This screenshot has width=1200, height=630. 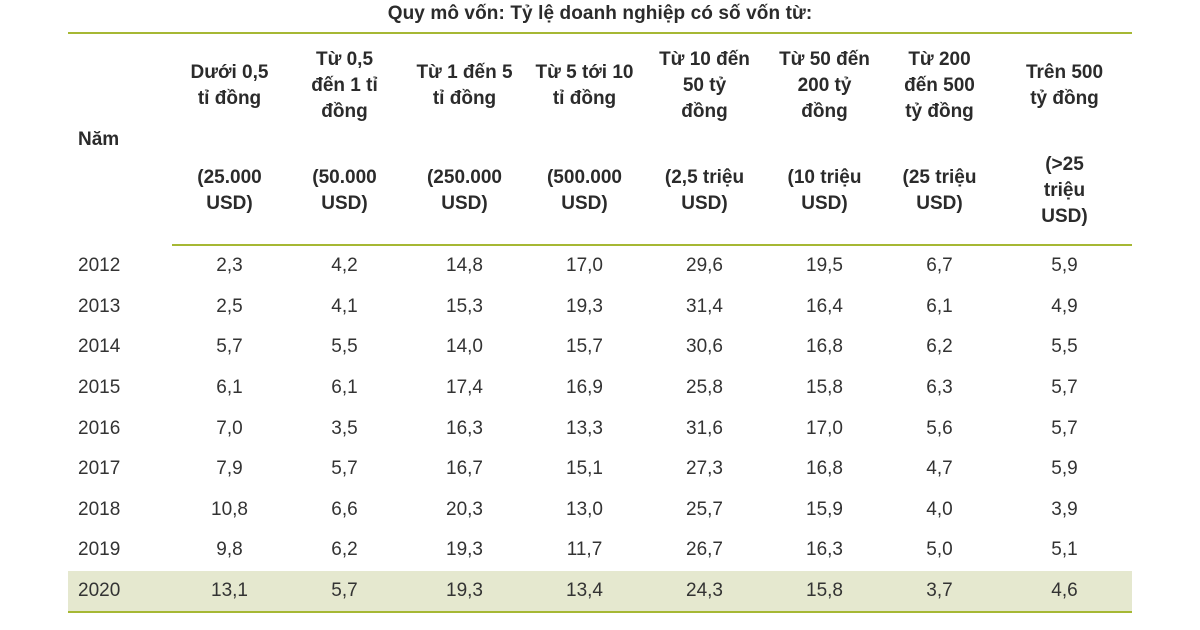 I want to click on year-cell: 2017, so click(x=99, y=469).